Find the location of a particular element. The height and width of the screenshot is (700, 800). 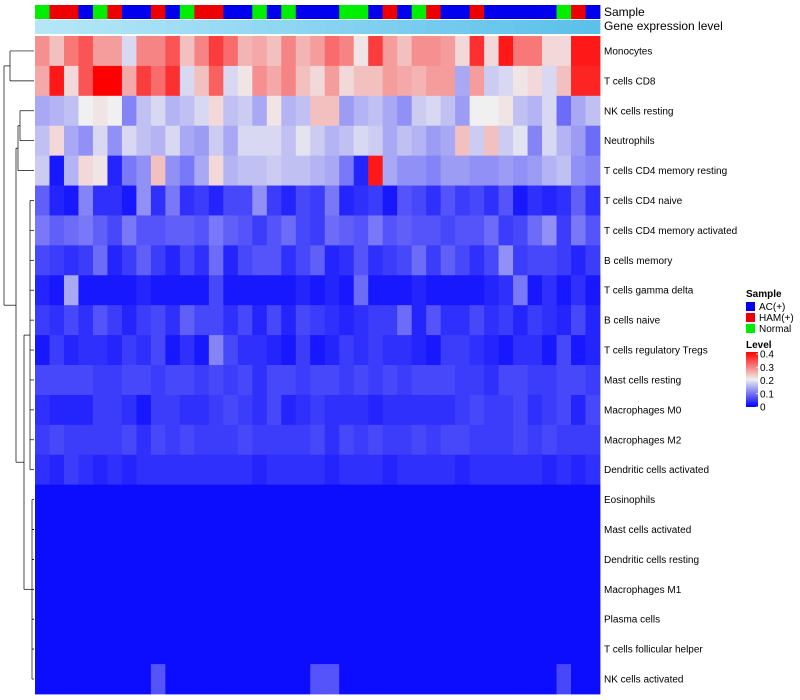

legend-level-colorbar is located at coordinates (752, 379).